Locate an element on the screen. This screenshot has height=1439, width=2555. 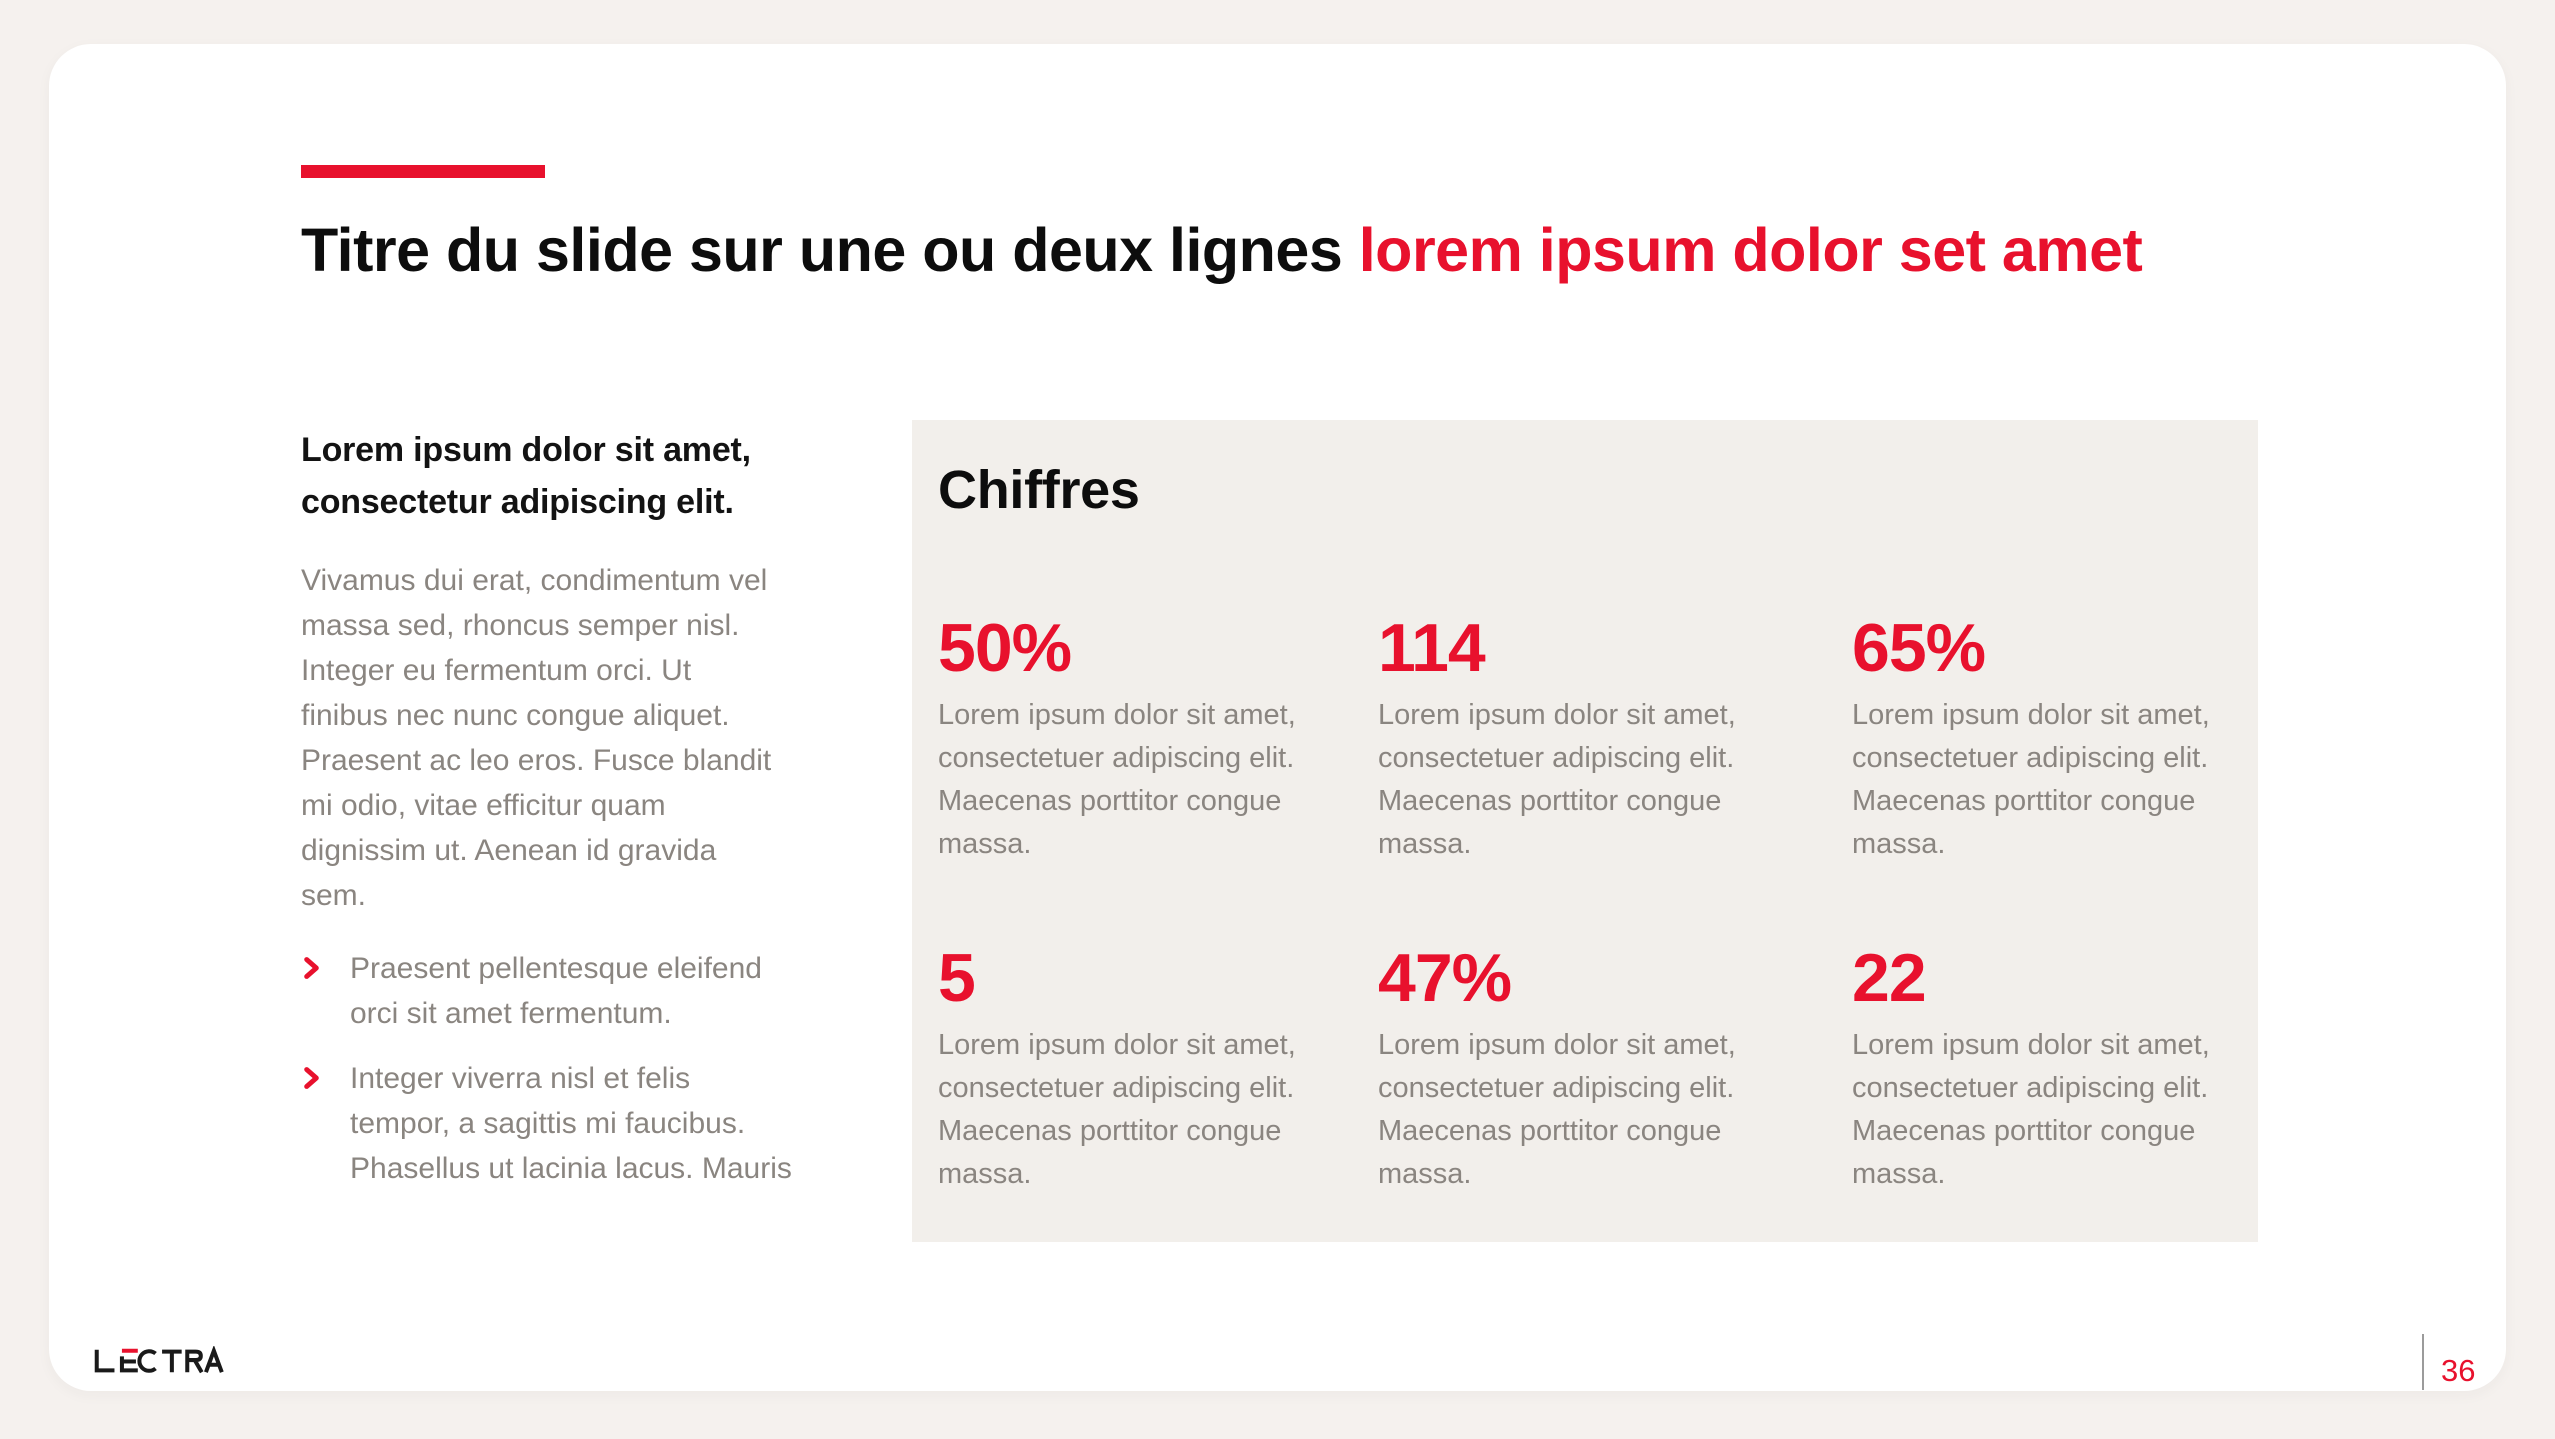
title-accent-bar is located at coordinates (423, 171).